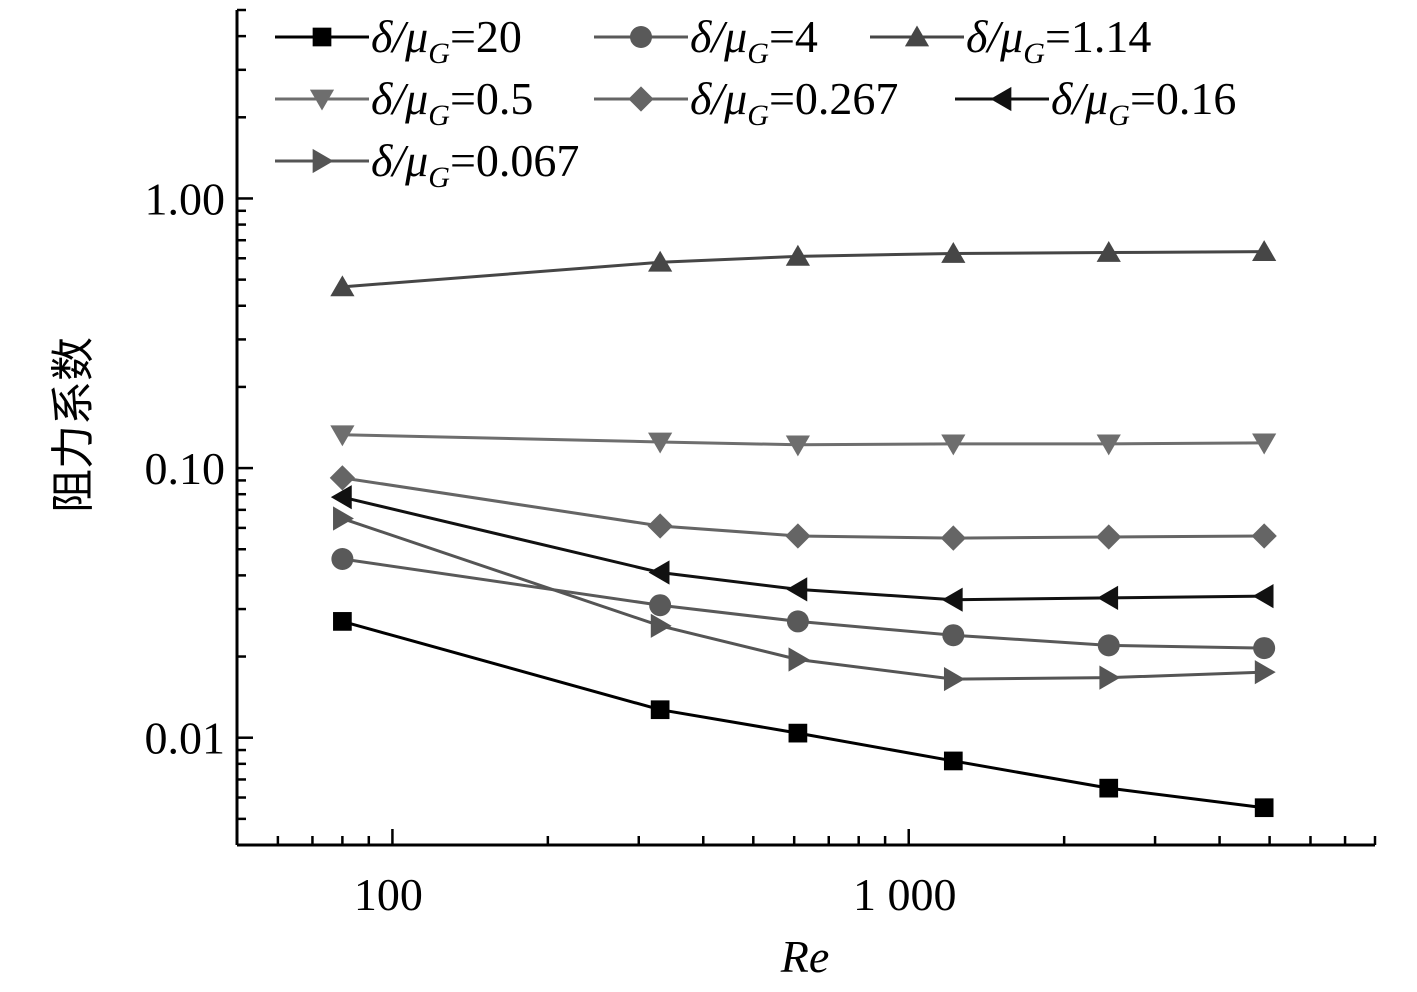 This screenshot has width=1417, height=992. What do you see at coordinates (475, 164) in the screenshot?
I see `legend-label: δ/μG=0.067` at bounding box center [475, 164].